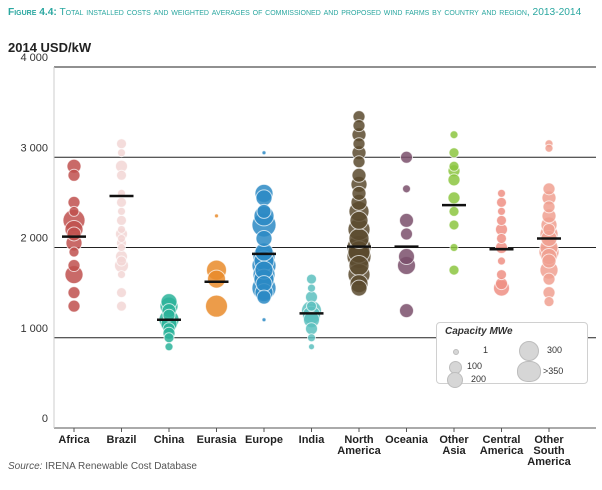 This screenshot has width=602, height=490. I want to click on source-text: IRENA Renewable Cost Database, so click(121, 466).